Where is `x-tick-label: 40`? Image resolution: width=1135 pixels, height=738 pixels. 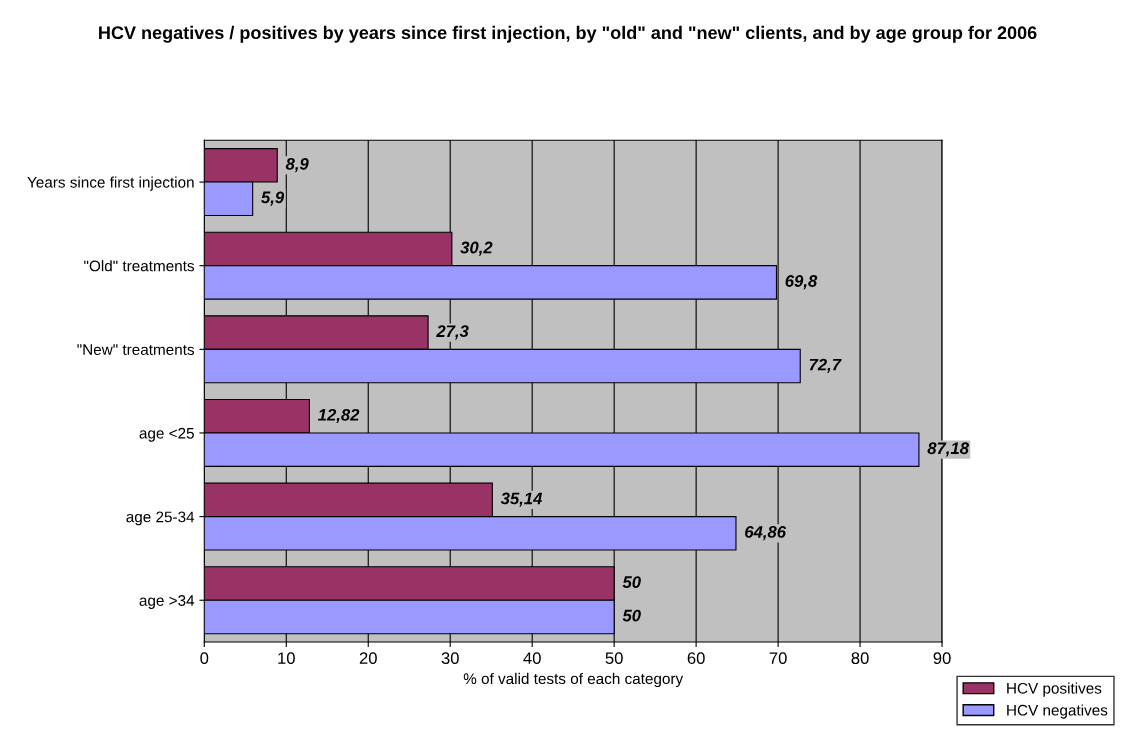
x-tick-label: 40 is located at coordinates (532, 658).